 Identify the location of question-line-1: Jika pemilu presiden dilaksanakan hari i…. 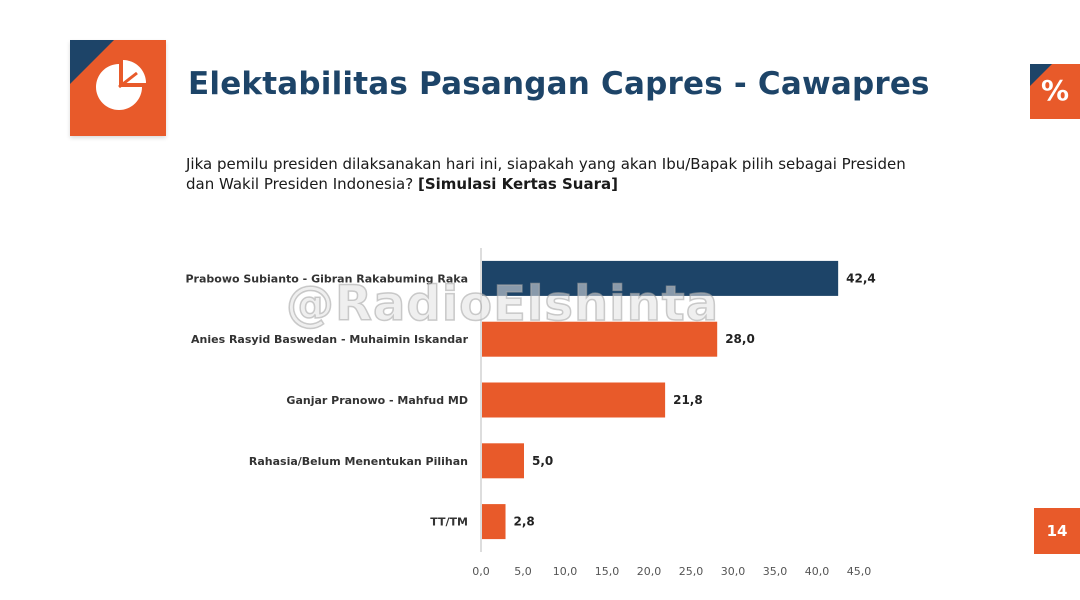
(546, 164).